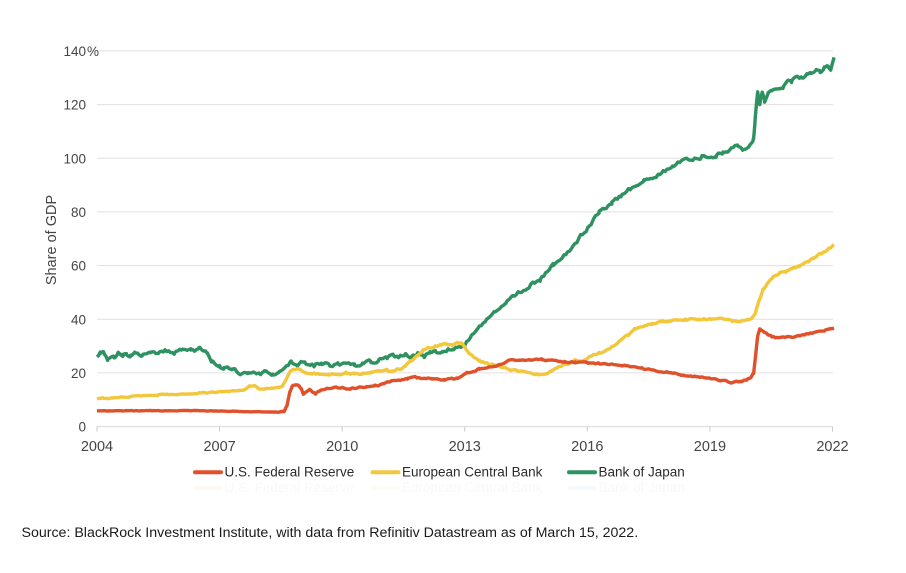 This screenshot has width=906, height=573. I want to click on svg-text: 20, so click(78, 373).